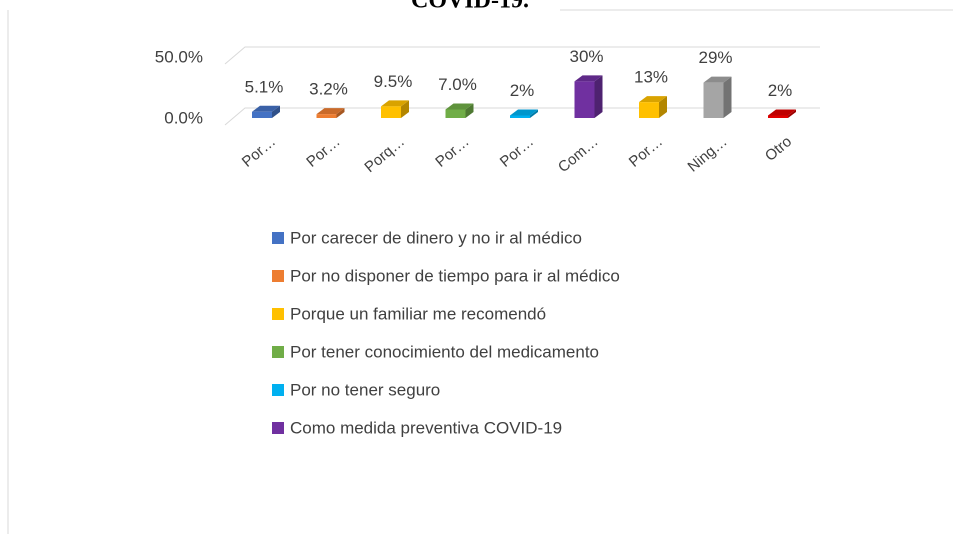  Describe the element at coordinates (179, 56) in the screenshot. I see `y-tick-label: 50.0%` at that location.